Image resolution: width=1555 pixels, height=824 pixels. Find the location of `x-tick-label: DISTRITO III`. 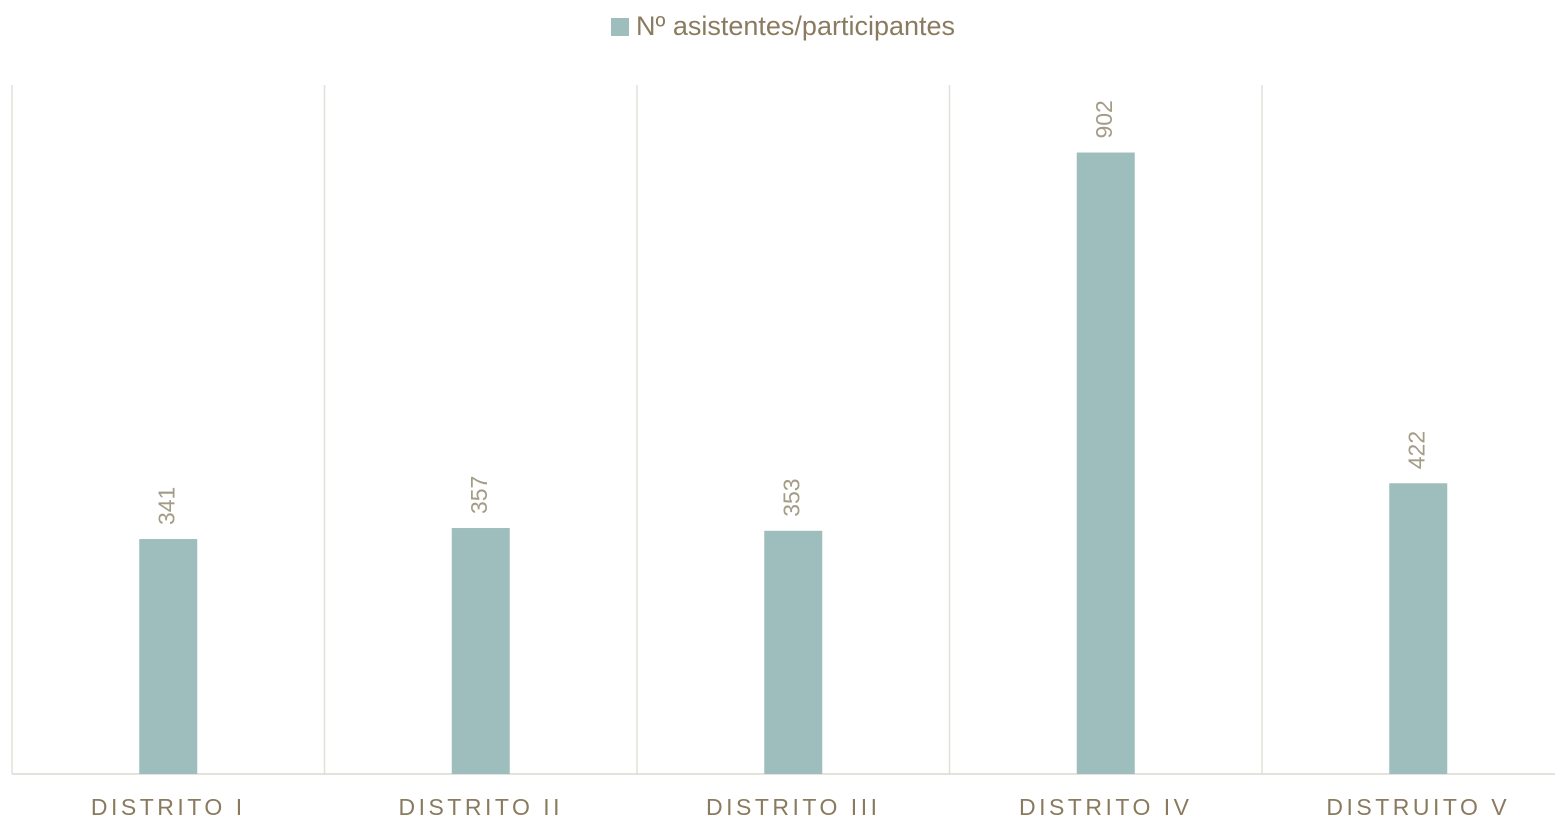

x-tick-label: DISTRITO III is located at coordinates (793, 807).